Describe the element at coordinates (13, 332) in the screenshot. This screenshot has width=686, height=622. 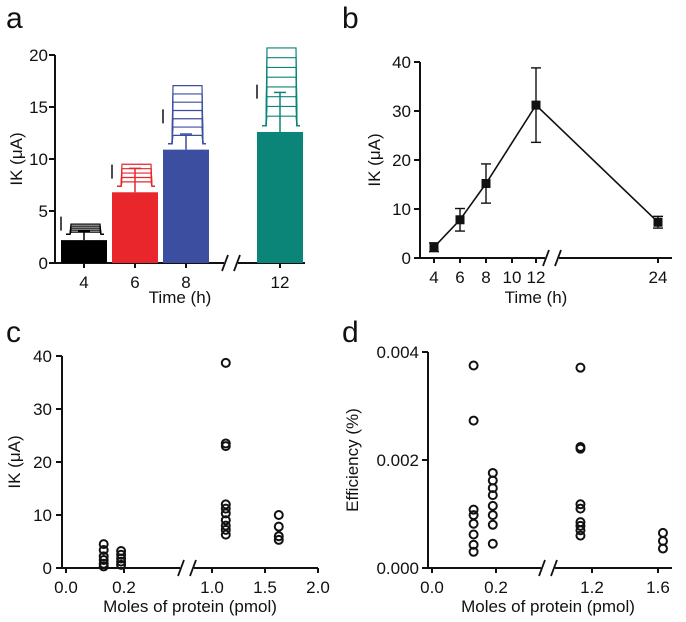
I see `panel-letter-c: c` at that location.